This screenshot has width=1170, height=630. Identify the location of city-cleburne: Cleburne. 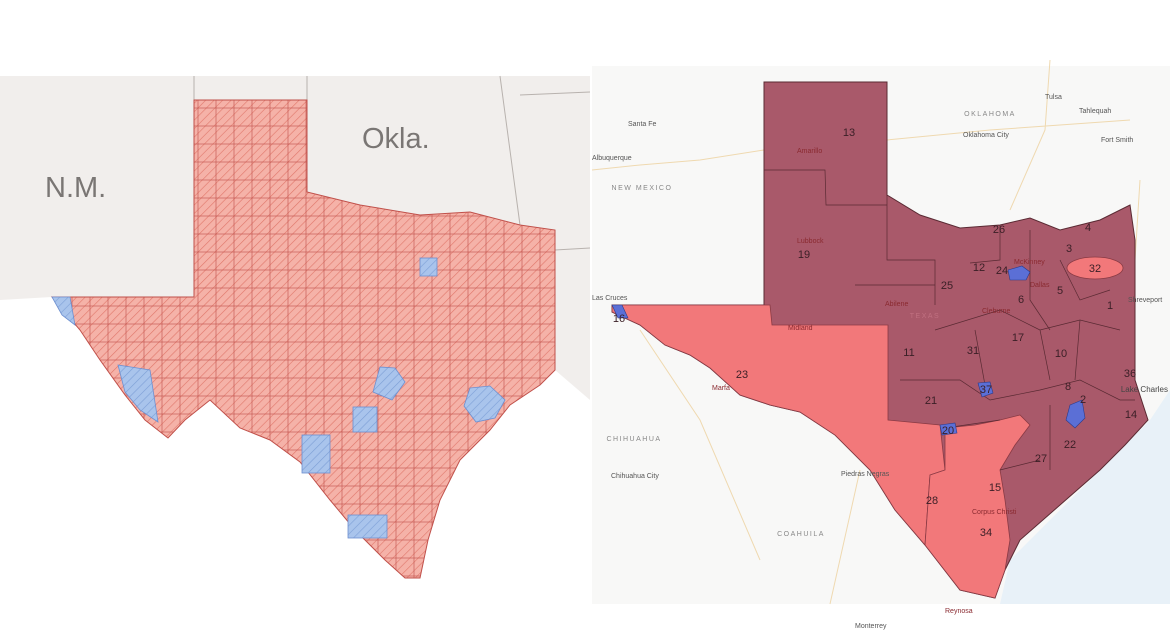
(996, 311).